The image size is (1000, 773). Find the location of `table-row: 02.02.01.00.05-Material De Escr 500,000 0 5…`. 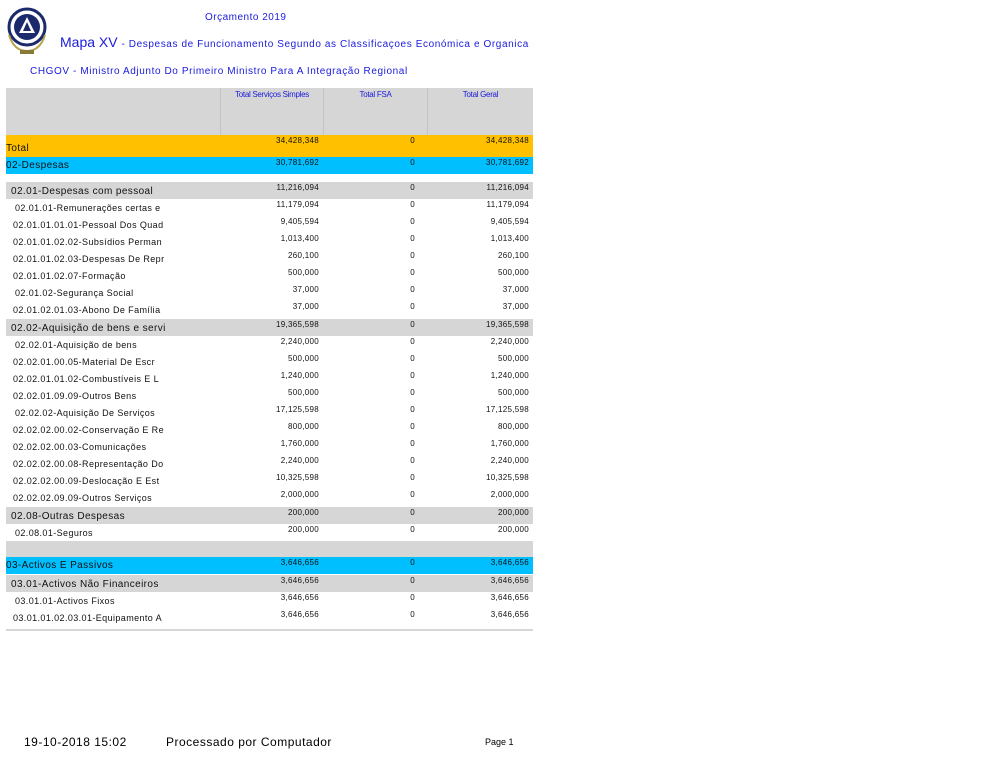

table-row: 02.02.01.00.05-Material De Escr 500,000 0 5… is located at coordinates (269, 361).